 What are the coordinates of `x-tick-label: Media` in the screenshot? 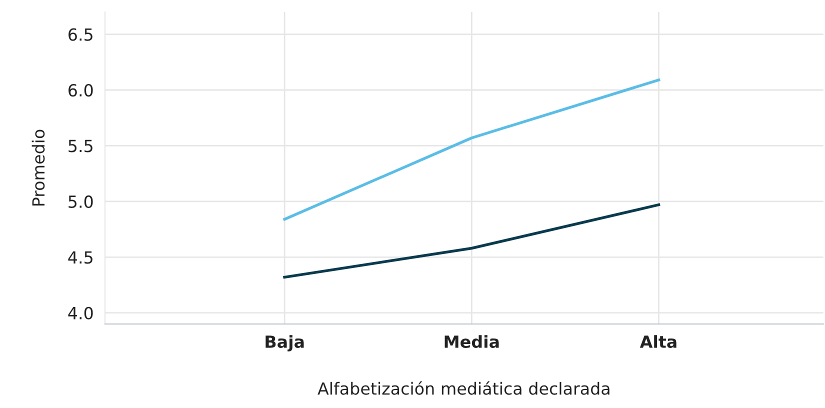 It's located at (471, 341).